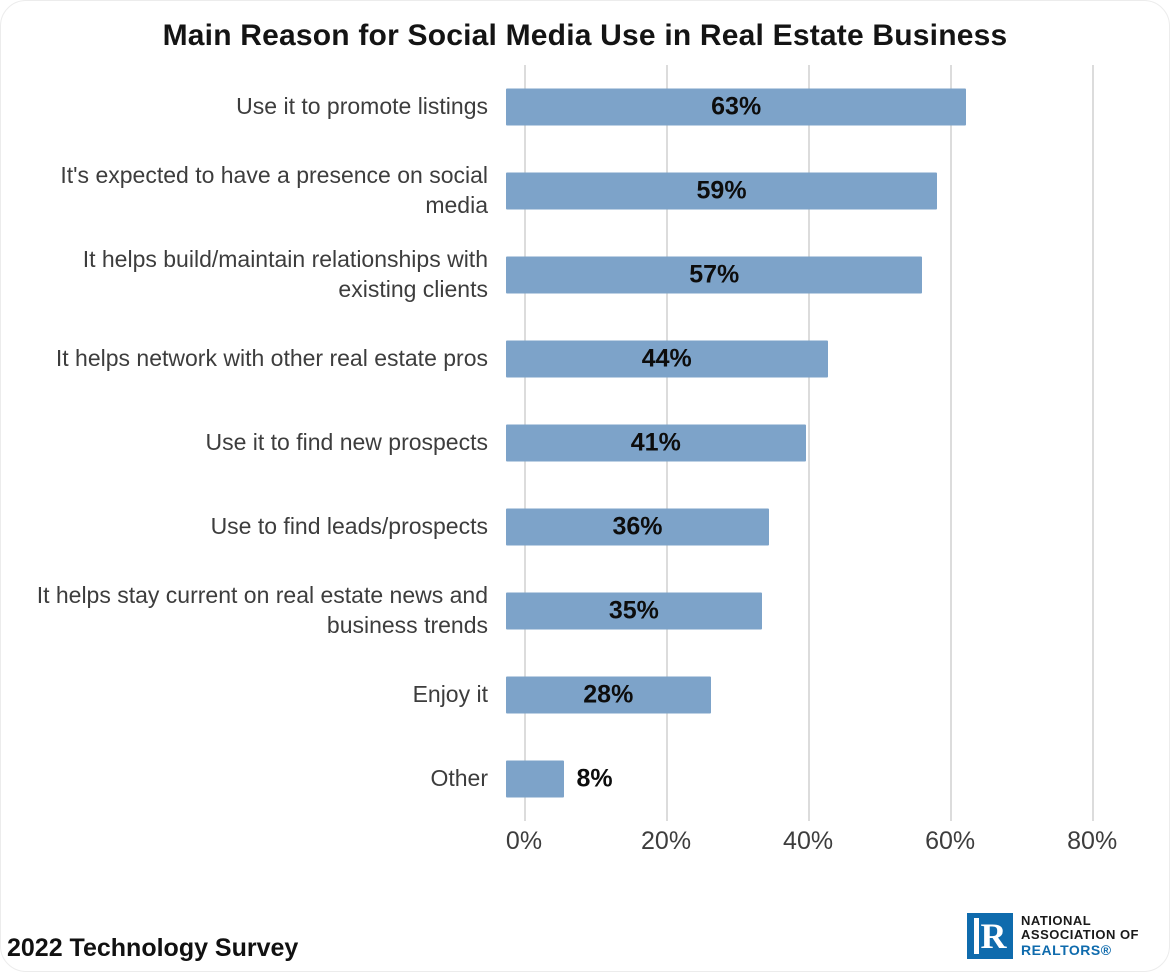  I want to click on value-label: 59%, so click(721, 190).